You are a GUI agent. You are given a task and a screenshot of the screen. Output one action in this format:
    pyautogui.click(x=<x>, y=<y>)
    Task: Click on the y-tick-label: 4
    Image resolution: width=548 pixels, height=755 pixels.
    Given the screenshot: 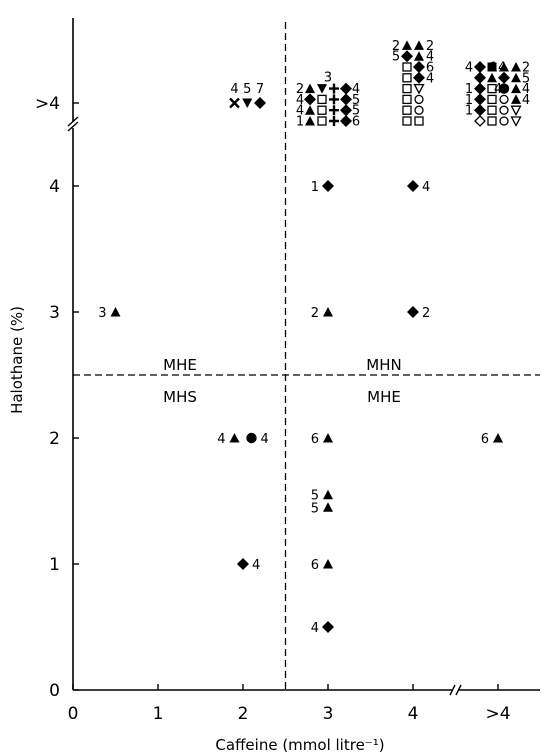 What is the action you would take?
    pyautogui.click(x=54, y=187)
    